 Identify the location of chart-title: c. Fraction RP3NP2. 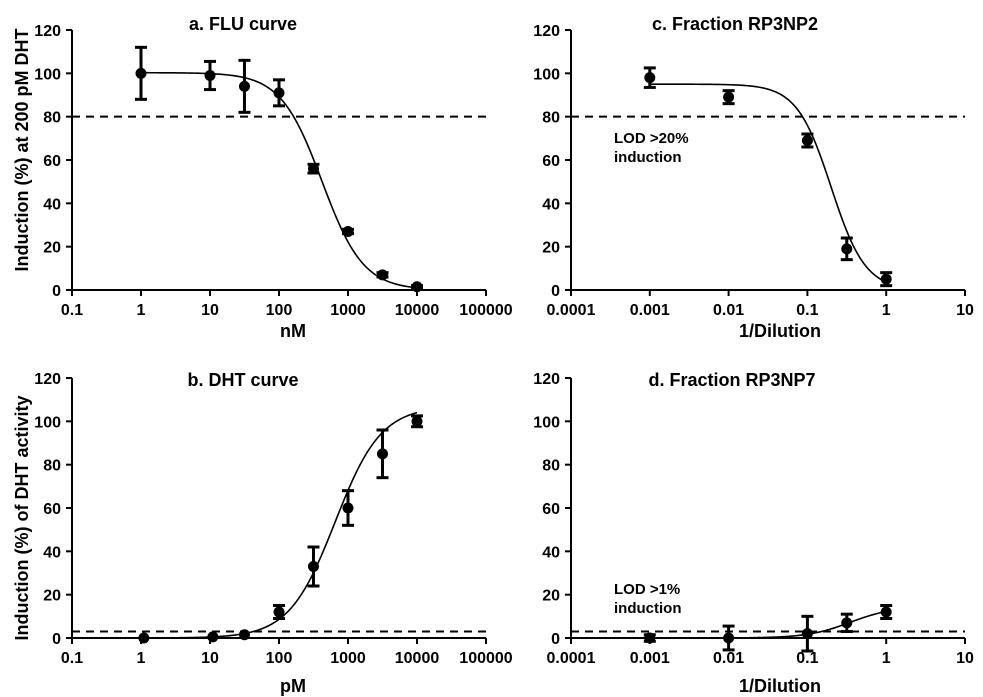
(735, 24).